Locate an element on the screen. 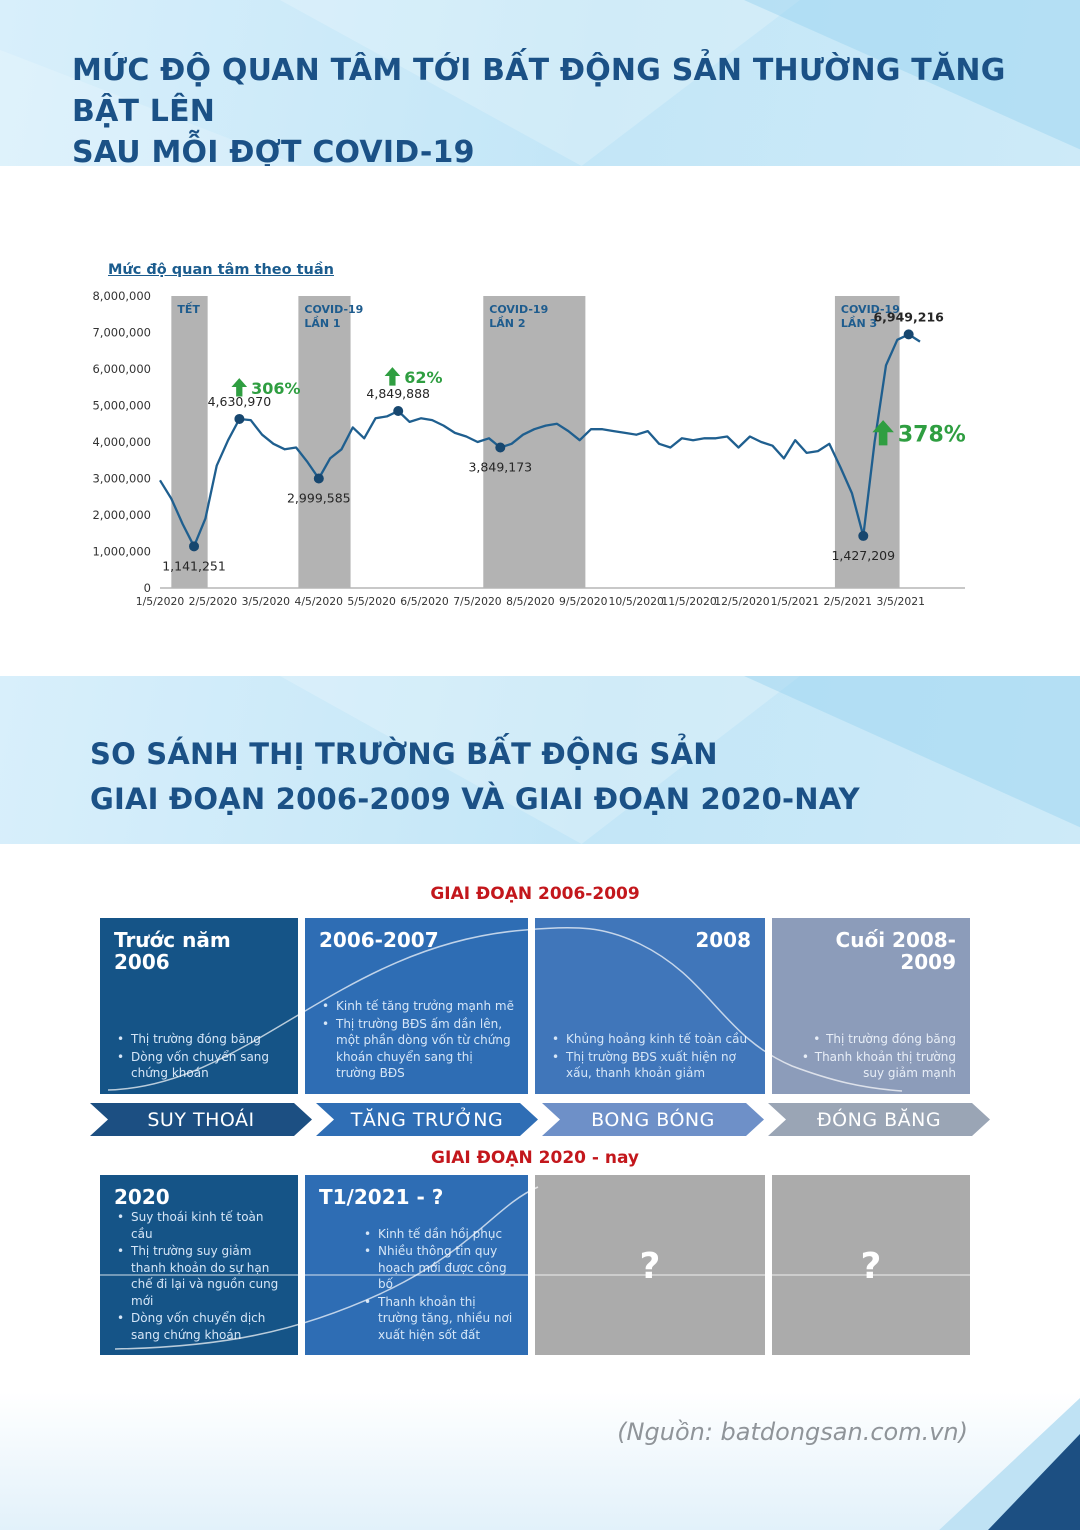 The width and height of the screenshot is (1080, 1530). svg-text: 11/5/2020 is located at coordinates (688, 601).